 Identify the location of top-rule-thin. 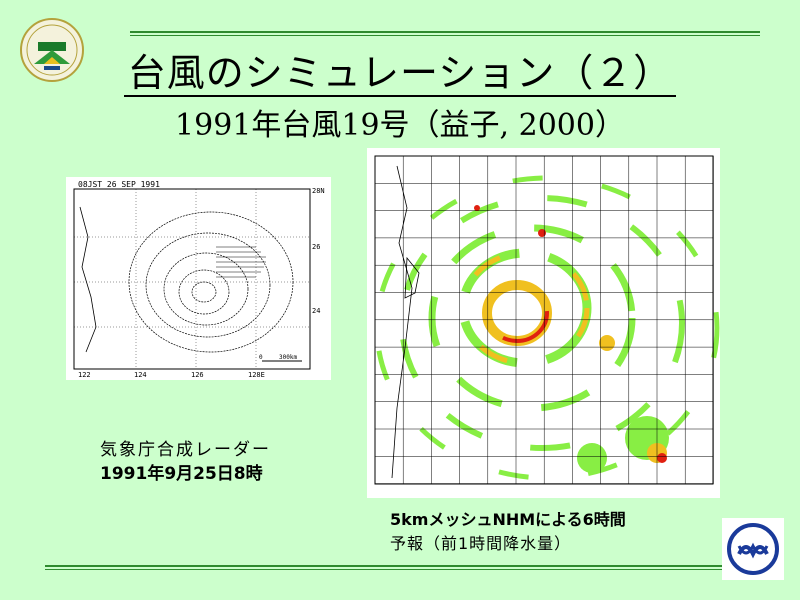
(445, 35).